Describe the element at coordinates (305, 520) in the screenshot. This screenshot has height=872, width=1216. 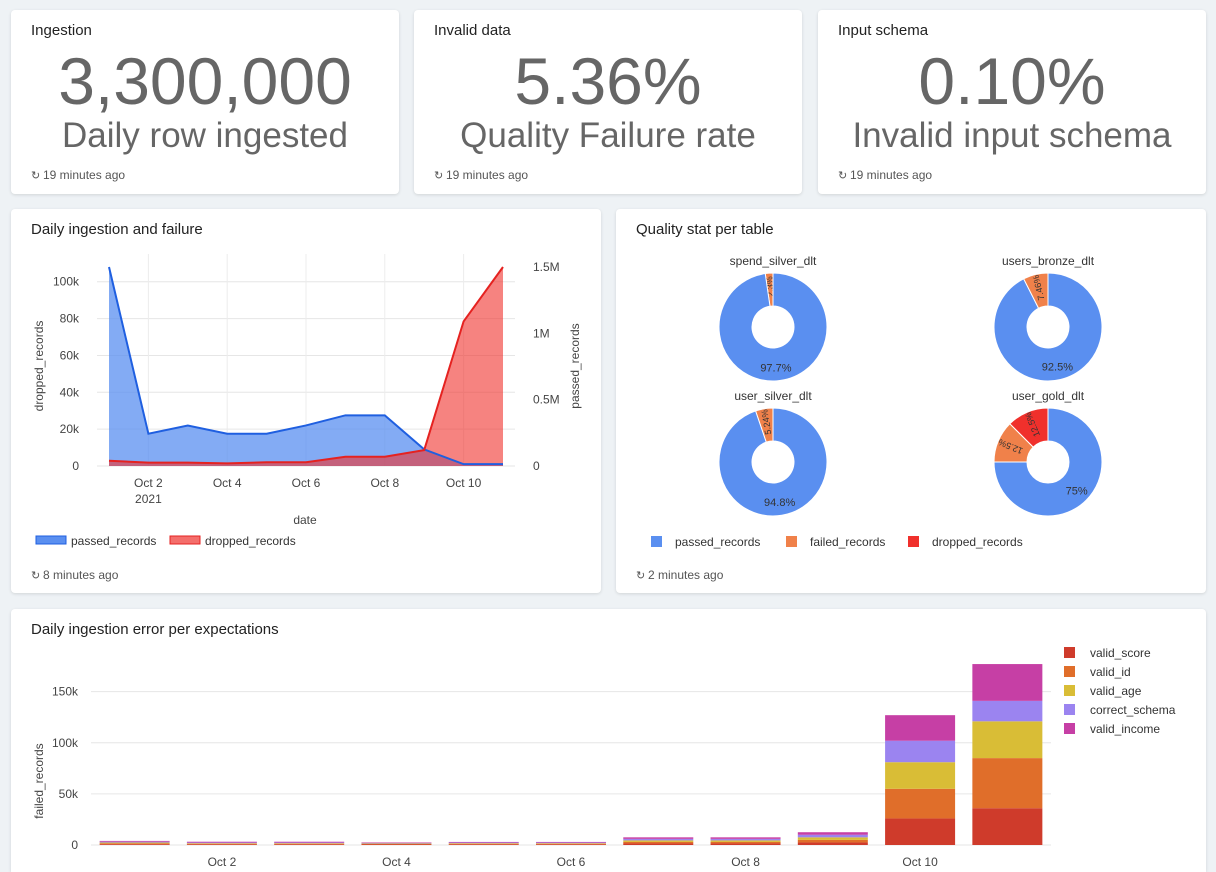
I see `x-axis-title: date` at that location.